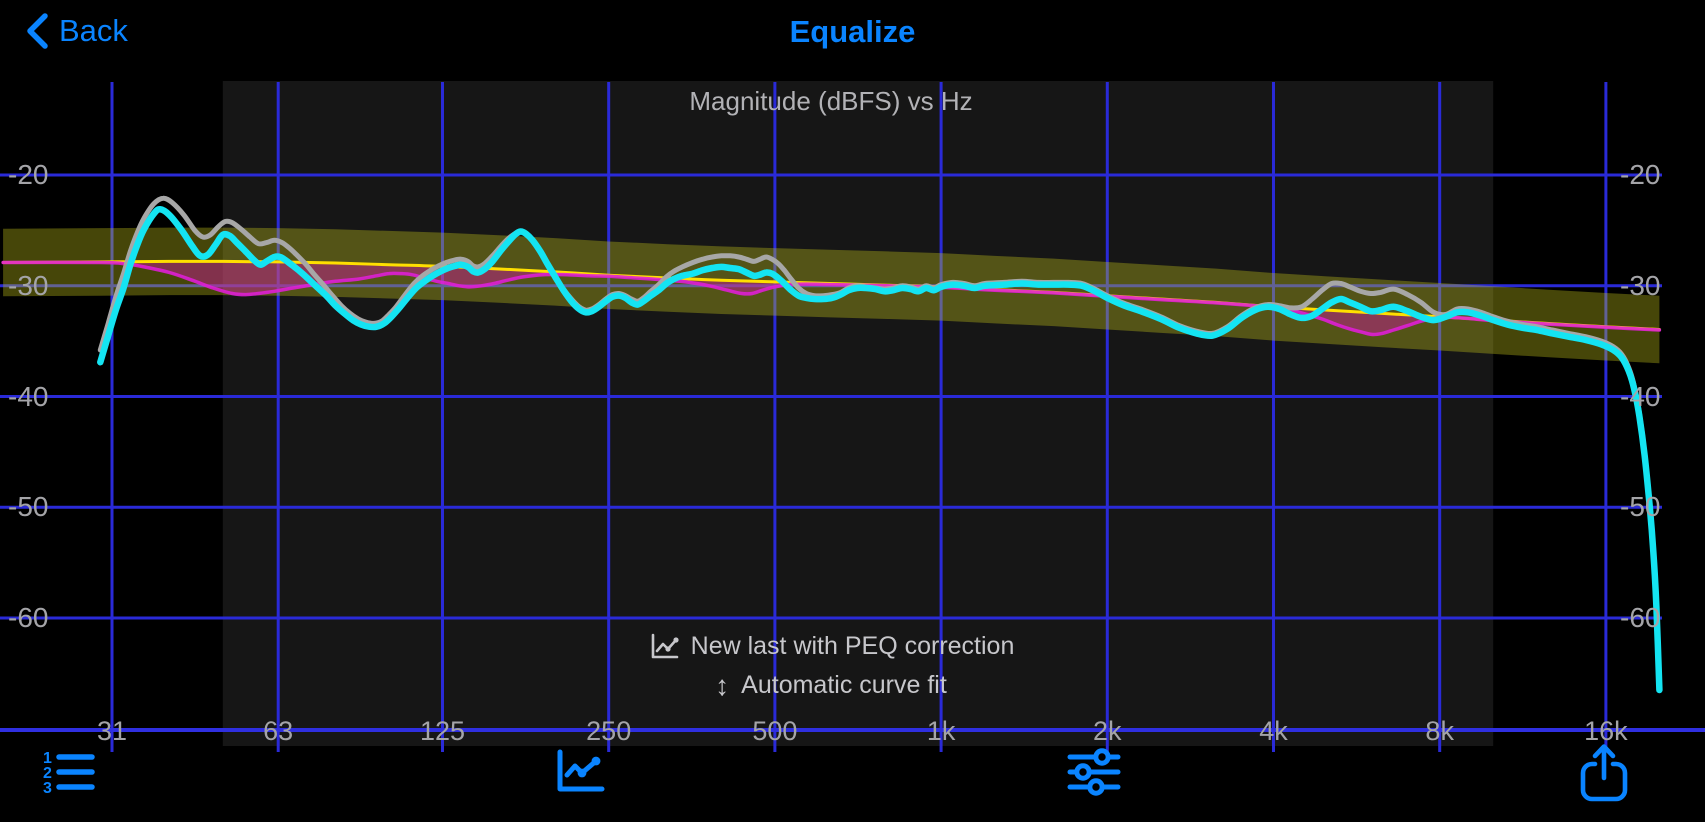  Describe the element at coordinates (47, 773) in the screenshot. I see `svg-text: 2` at that location.